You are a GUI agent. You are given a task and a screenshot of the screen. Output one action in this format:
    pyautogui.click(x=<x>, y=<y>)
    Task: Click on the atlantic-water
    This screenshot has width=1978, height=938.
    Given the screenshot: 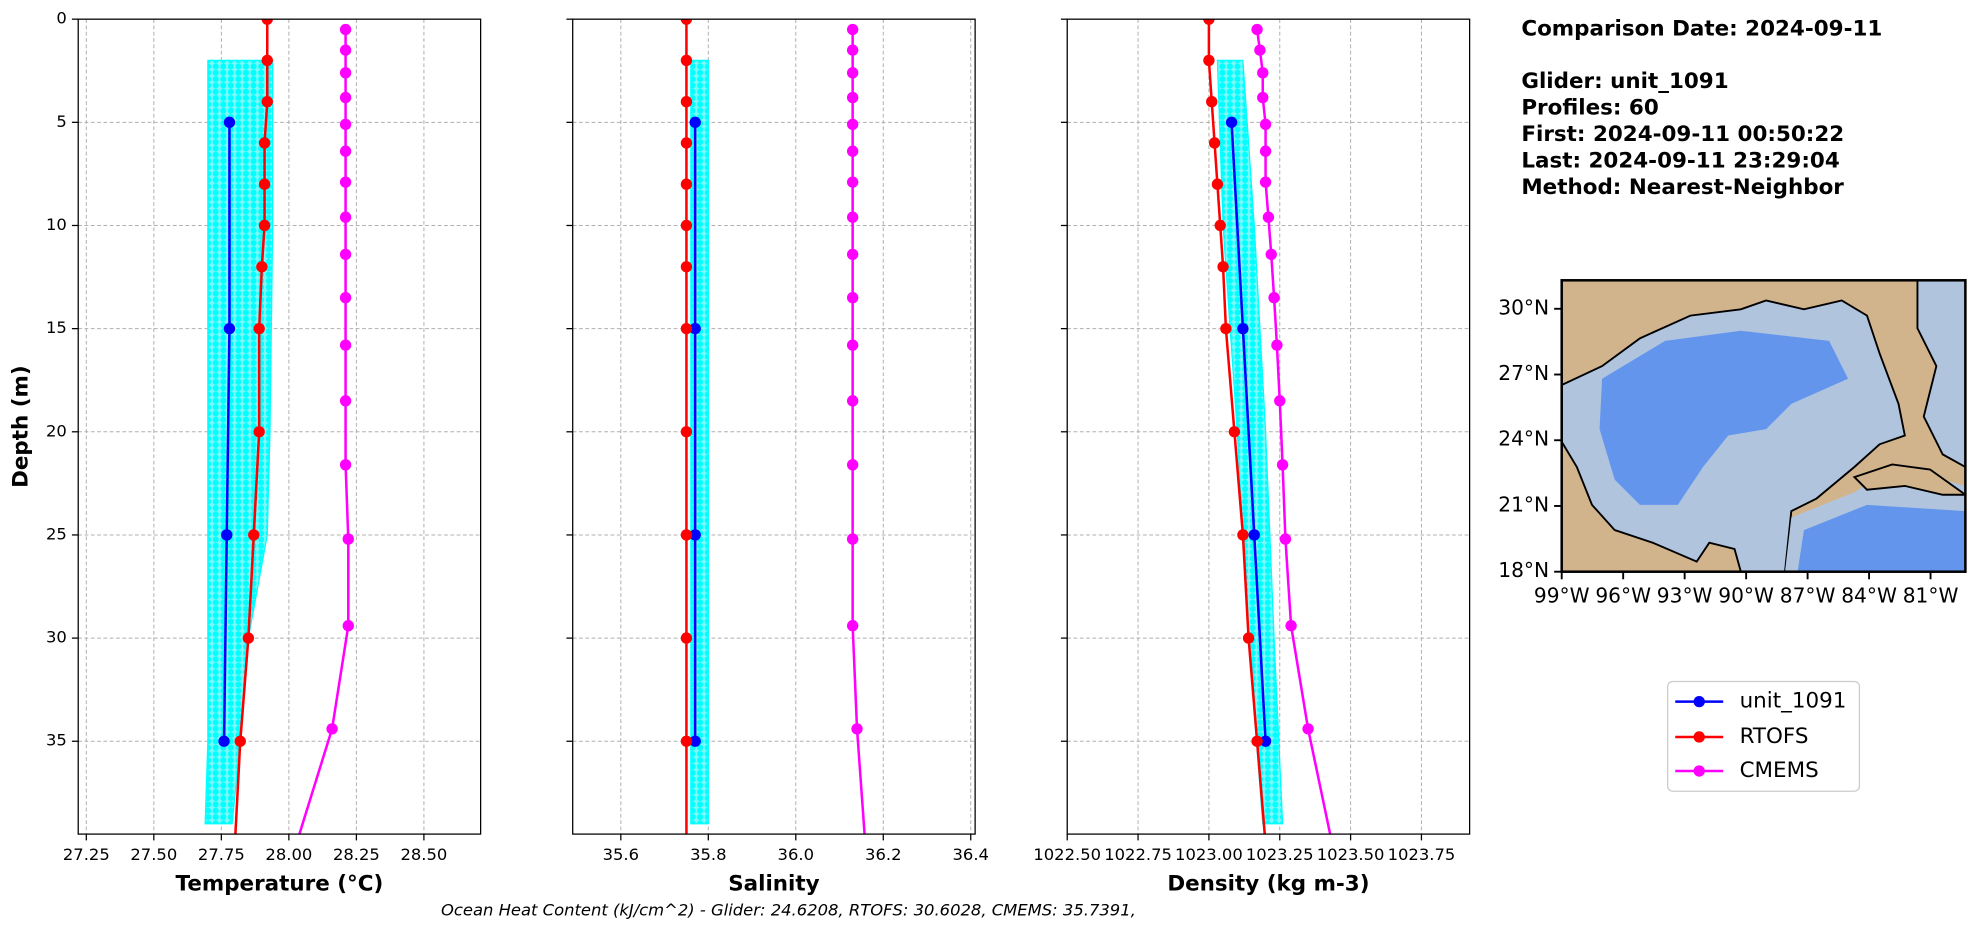 What is the action you would take?
    pyautogui.click(x=1941, y=374)
    